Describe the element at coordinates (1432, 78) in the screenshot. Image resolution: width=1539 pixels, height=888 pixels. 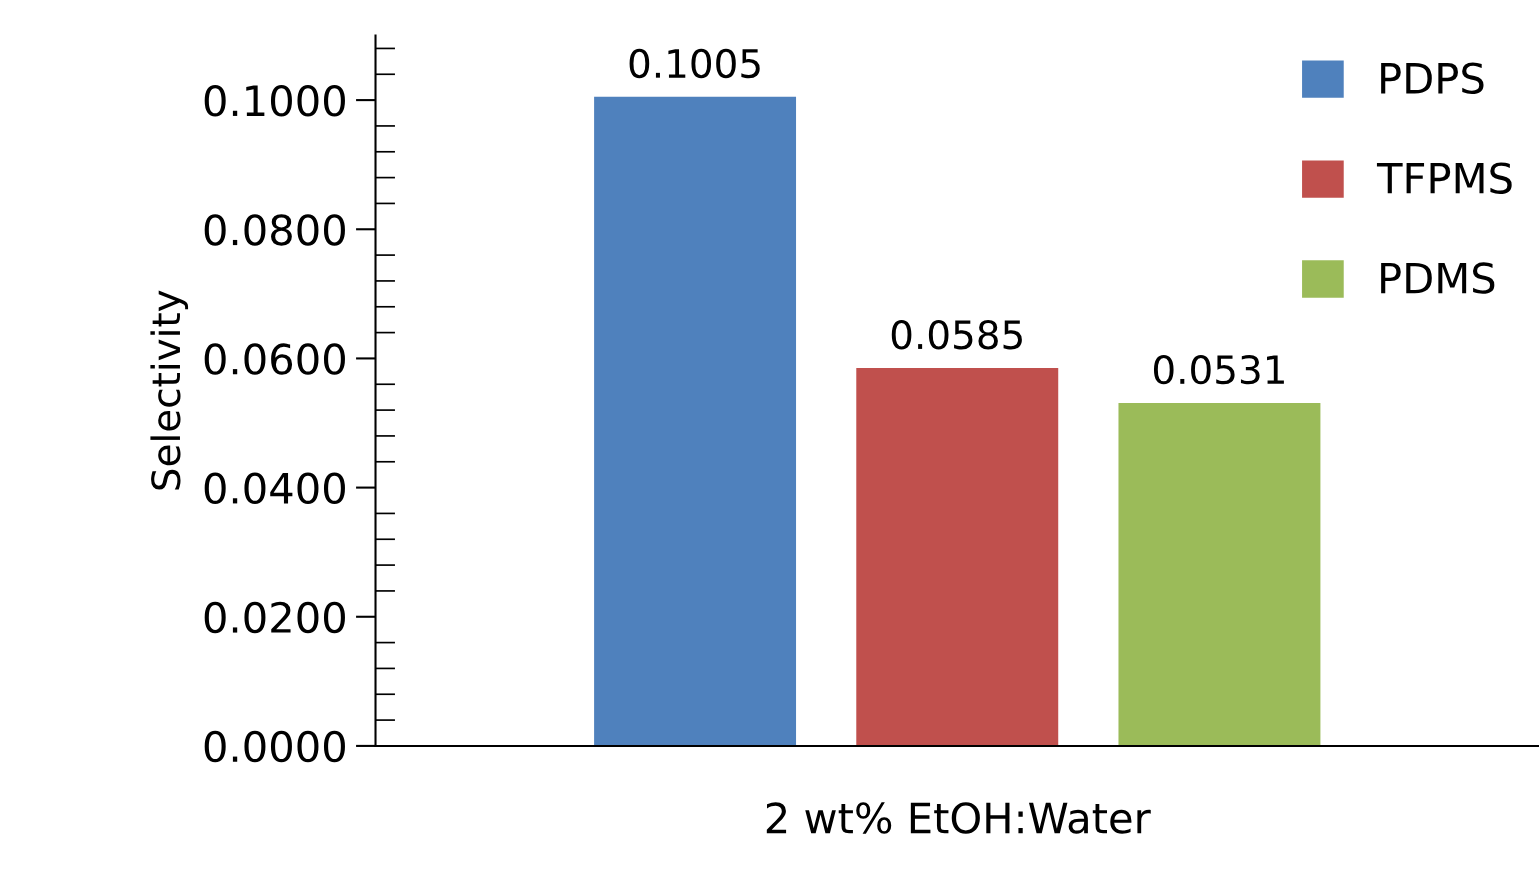
I see `legend-label: PDPS` at that location.